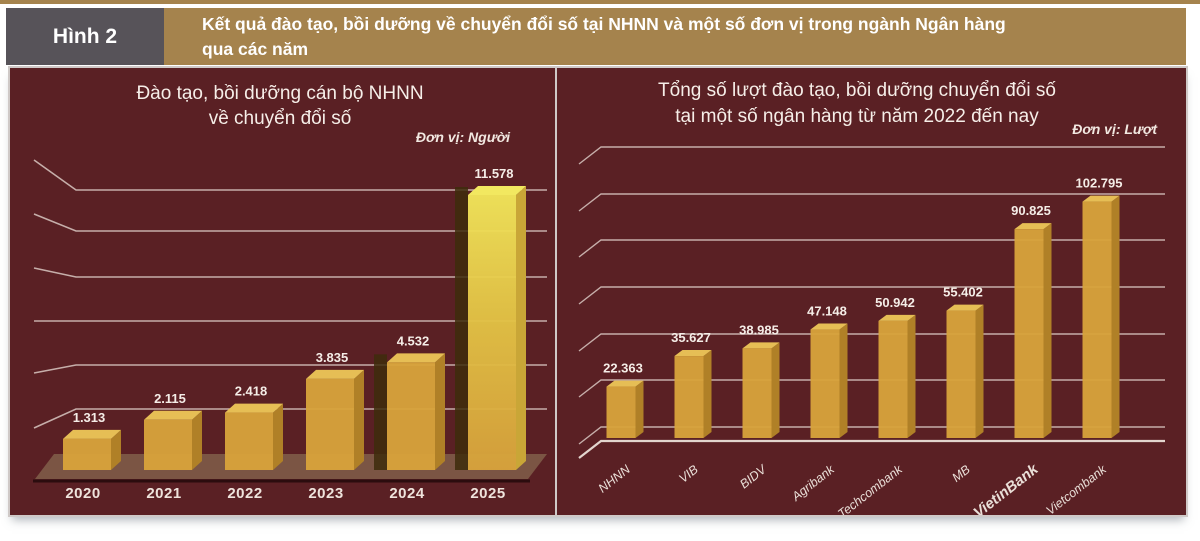  What do you see at coordinates (615, 479) in the screenshot?
I see `x-axis-category-label: NHNN` at bounding box center [615, 479].